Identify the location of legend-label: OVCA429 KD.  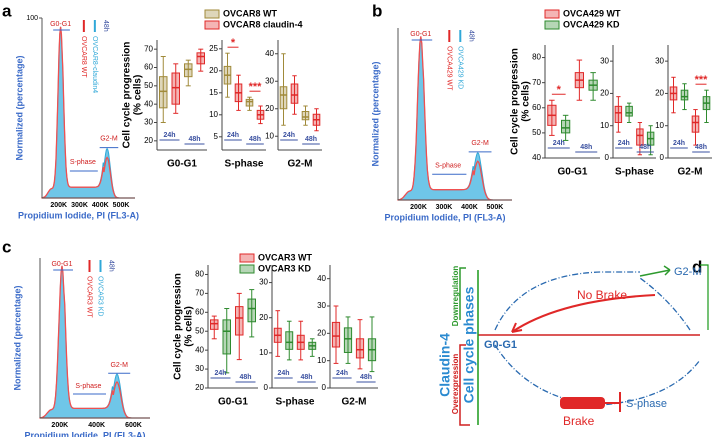
(591, 24).